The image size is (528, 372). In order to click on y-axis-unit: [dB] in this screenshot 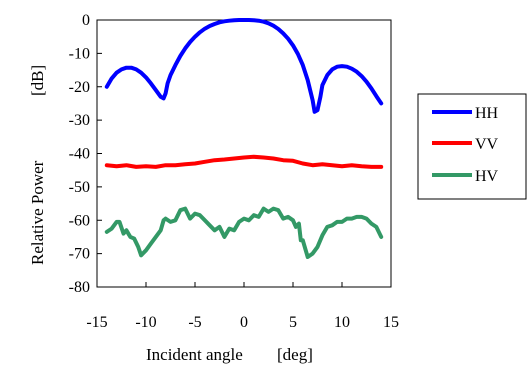, I will do `click(37, 80)`.